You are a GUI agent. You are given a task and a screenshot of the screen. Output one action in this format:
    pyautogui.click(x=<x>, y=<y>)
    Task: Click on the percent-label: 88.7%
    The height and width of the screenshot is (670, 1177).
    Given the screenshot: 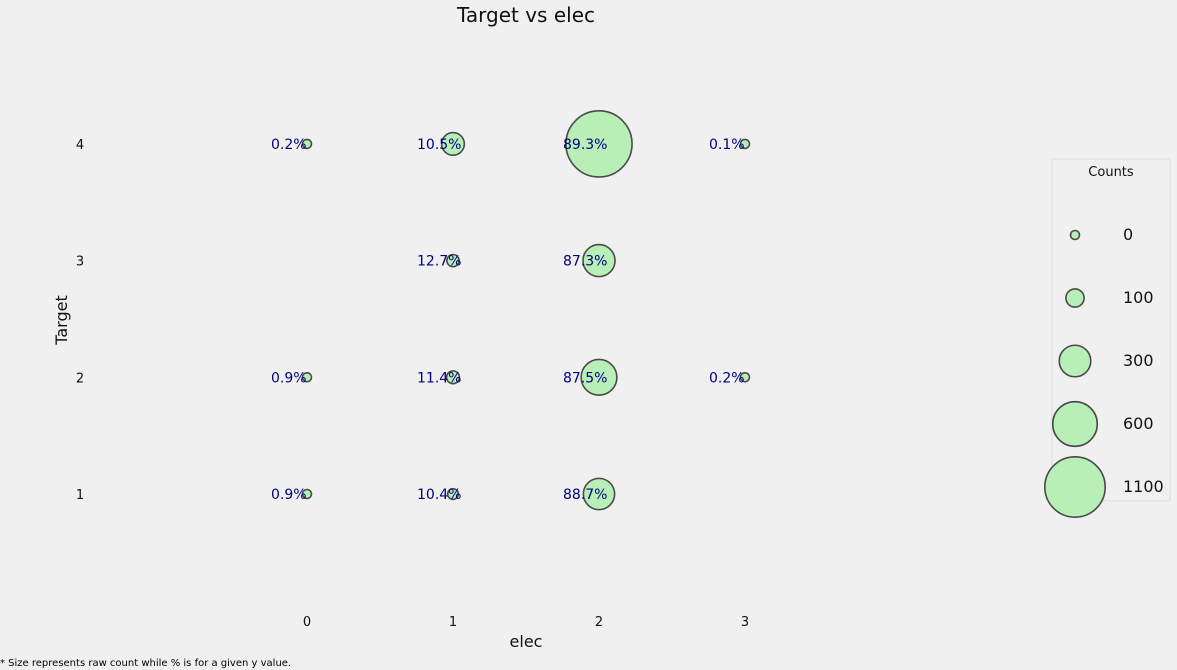 What is the action you would take?
    pyautogui.click(x=585, y=495)
    